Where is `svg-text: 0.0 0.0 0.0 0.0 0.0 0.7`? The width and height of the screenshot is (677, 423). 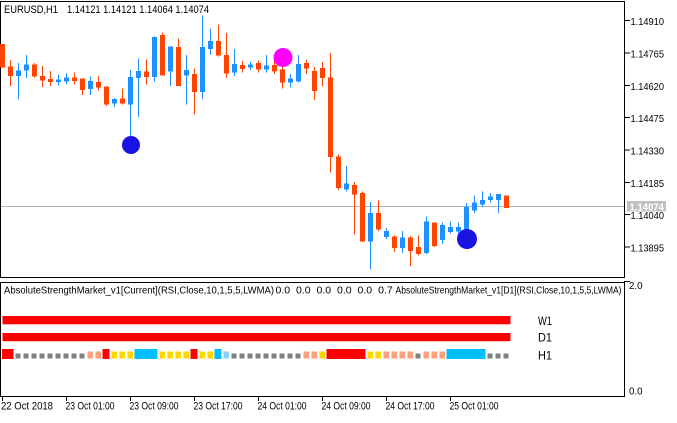 svg-text: 0.0 0.0 0.0 0.0 0.0 0.7 is located at coordinates (334, 291).